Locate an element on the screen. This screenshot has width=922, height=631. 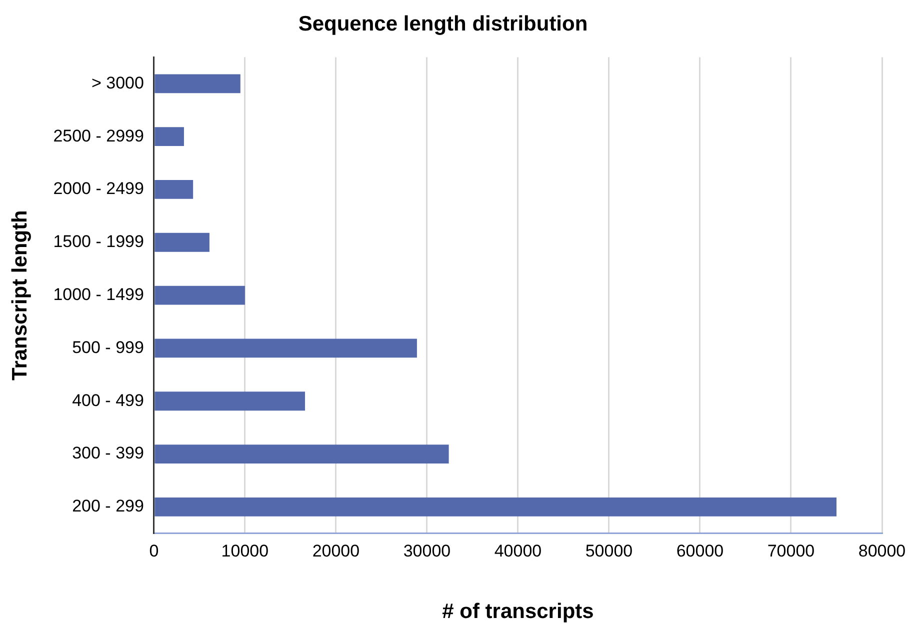
x-tick-label: 70000 is located at coordinates (791, 550).